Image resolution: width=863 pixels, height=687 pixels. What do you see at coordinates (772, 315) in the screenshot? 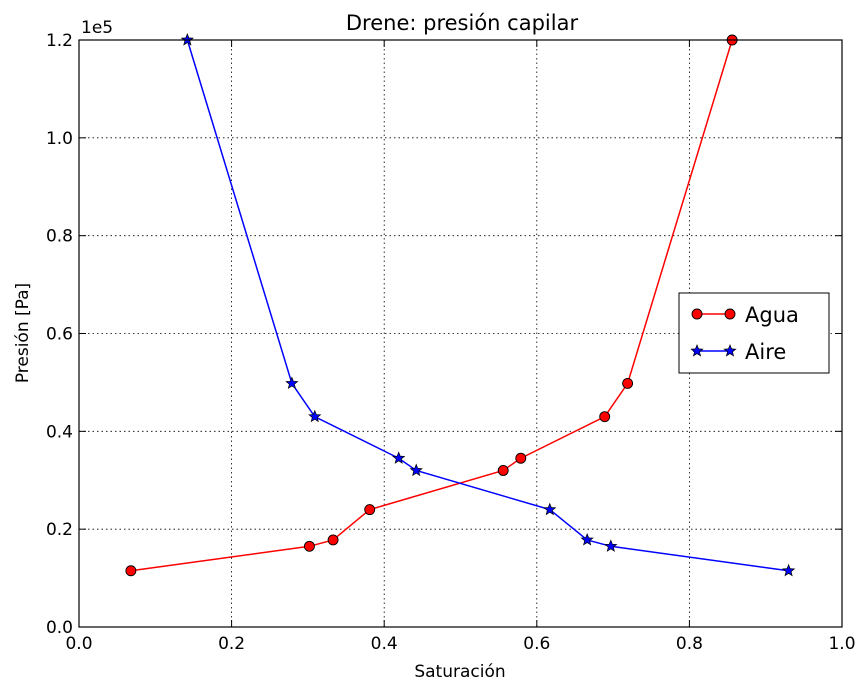
I see `legend-label-agua: Agua` at bounding box center [772, 315].